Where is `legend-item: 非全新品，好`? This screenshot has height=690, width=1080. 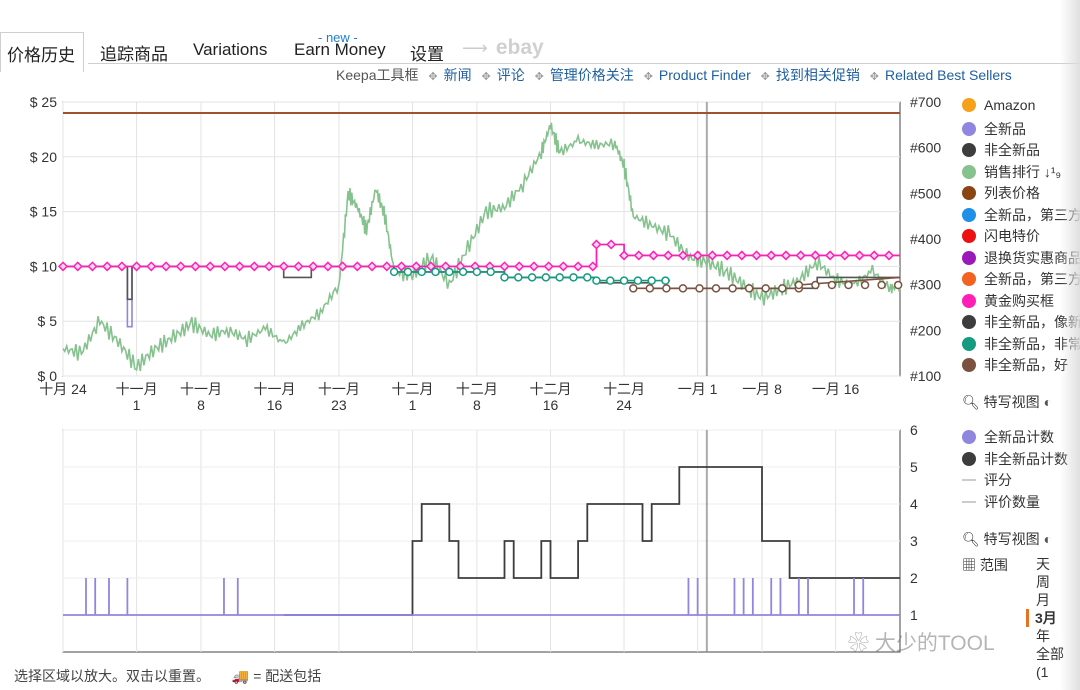
legend-item: 非全新品，好 is located at coordinates (1021, 365).